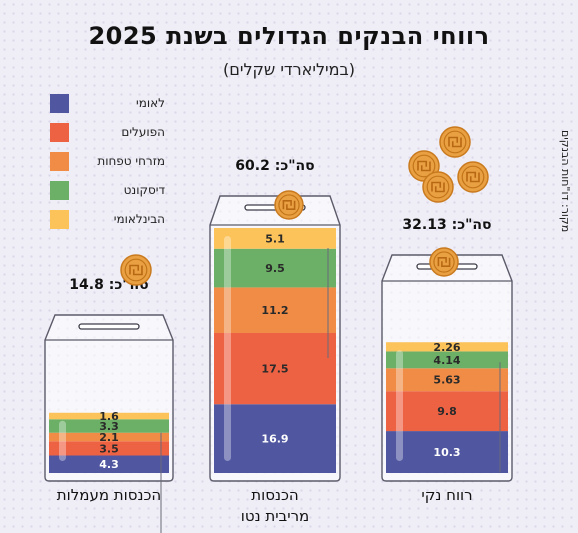  I want to click on source-note: מקור: דו"חות הבנקים, so click(565, 180).